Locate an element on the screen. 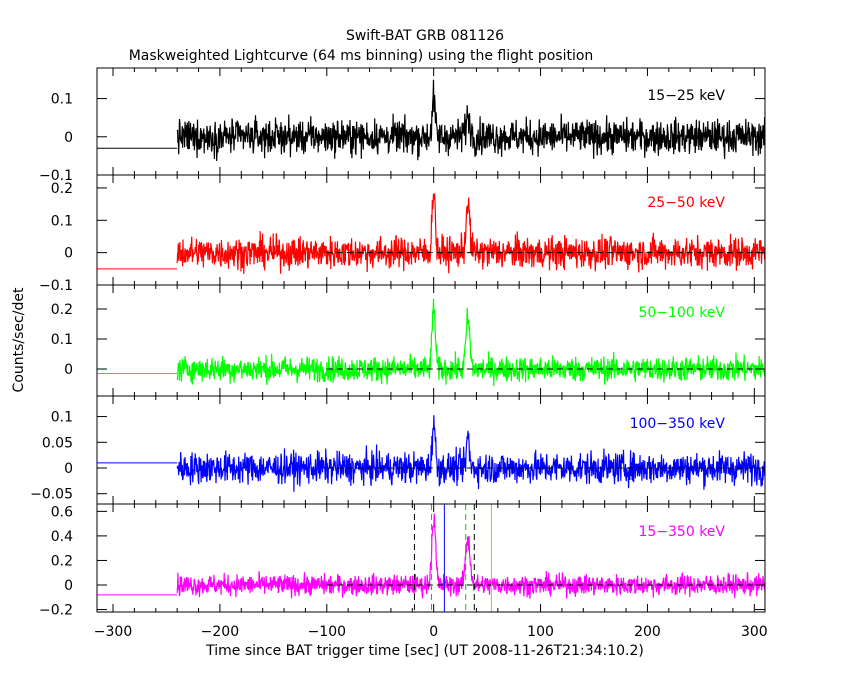 This screenshot has width=850, height=680. x-tick-label: −200 is located at coordinates (220, 632).